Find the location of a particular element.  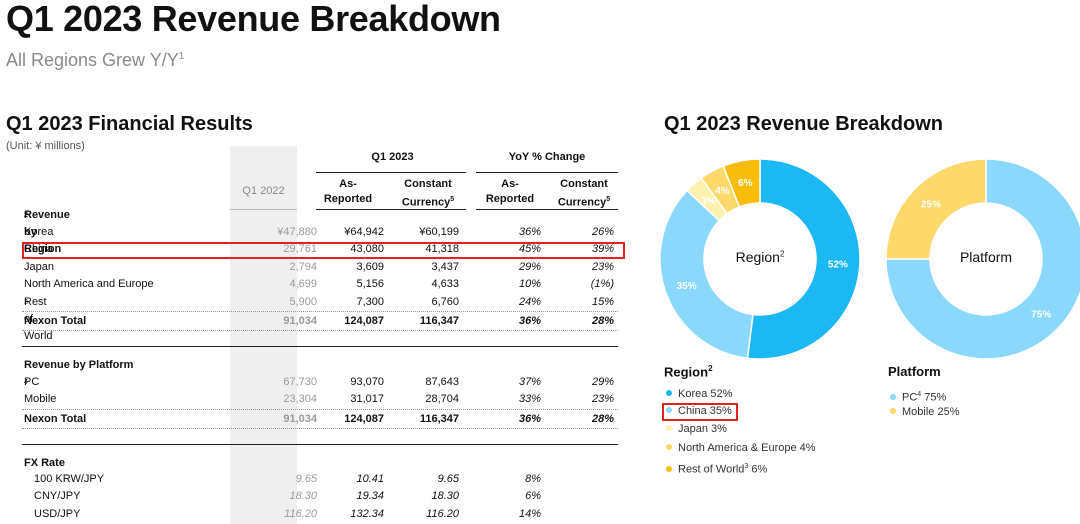

platform-donut-center-label: Platform is located at coordinates (986, 257).